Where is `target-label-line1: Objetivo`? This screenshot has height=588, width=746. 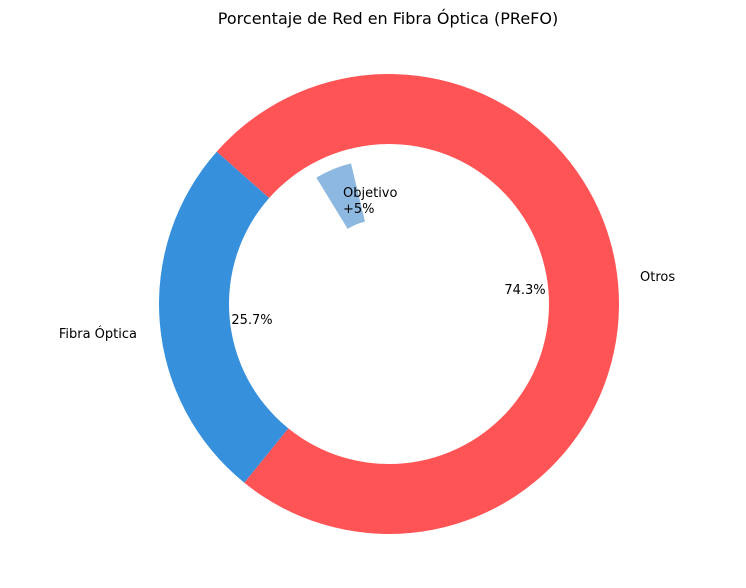 target-label-line1: Objetivo is located at coordinates (370, 193).